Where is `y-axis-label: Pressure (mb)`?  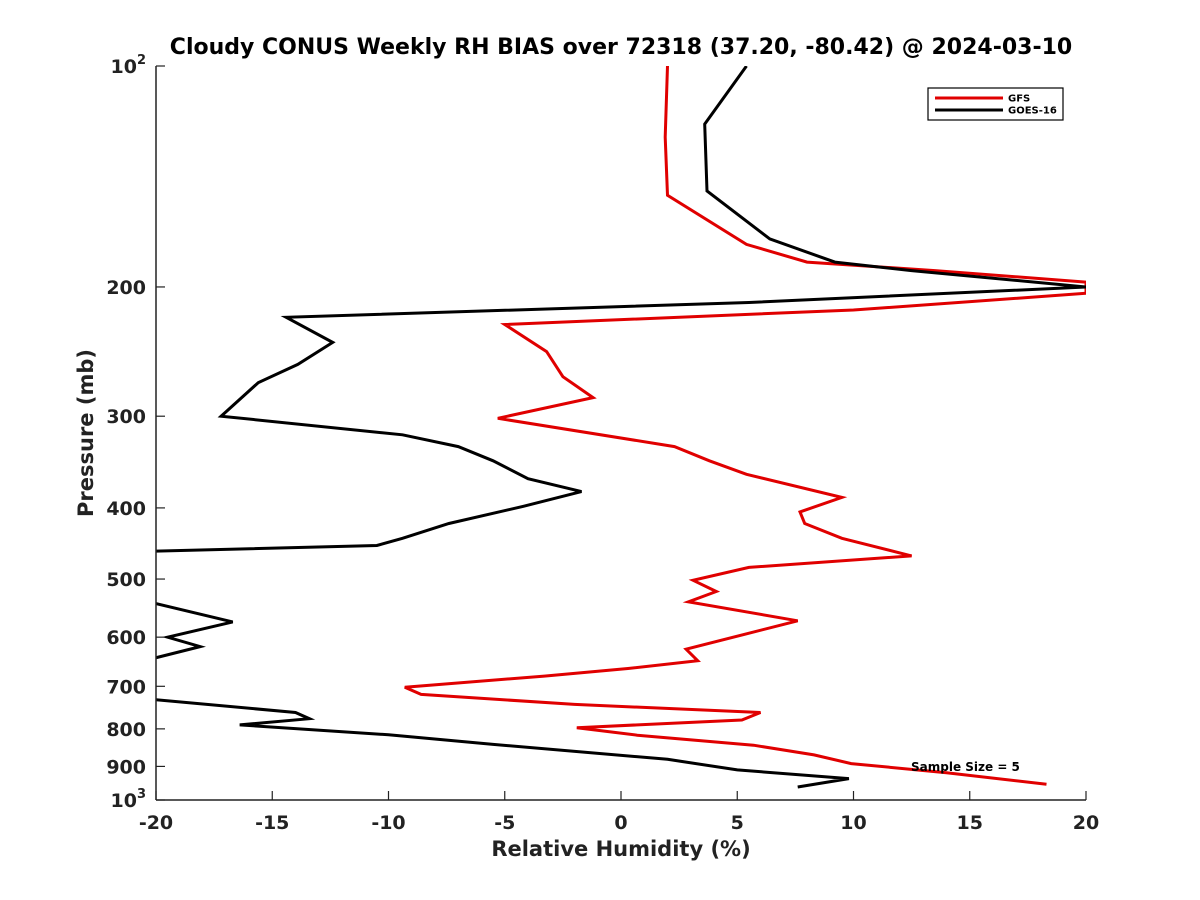
y-axis-label: Pressure (mb) is located at coordinates (86, 433).